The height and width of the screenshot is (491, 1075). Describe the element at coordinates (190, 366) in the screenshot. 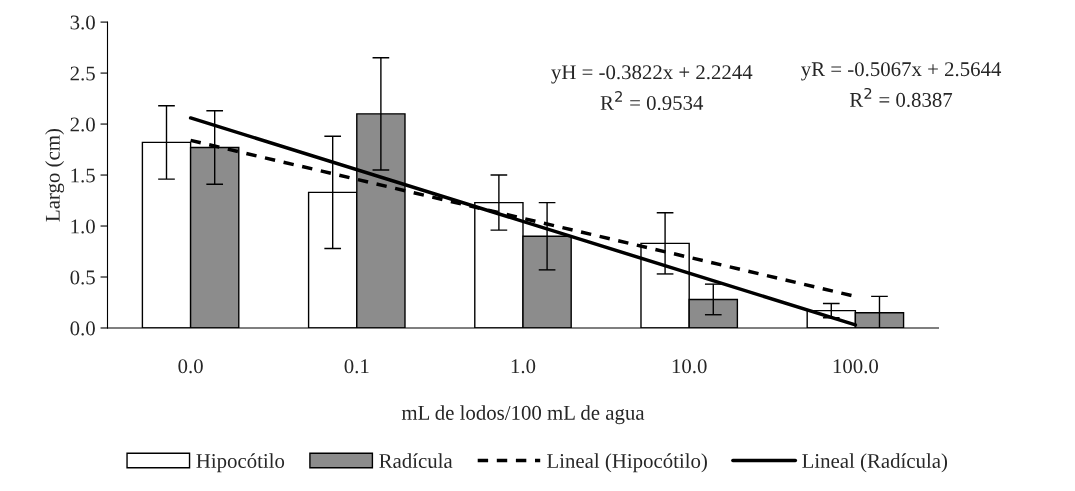

I see `x-tick-label: 0.0` at that location.